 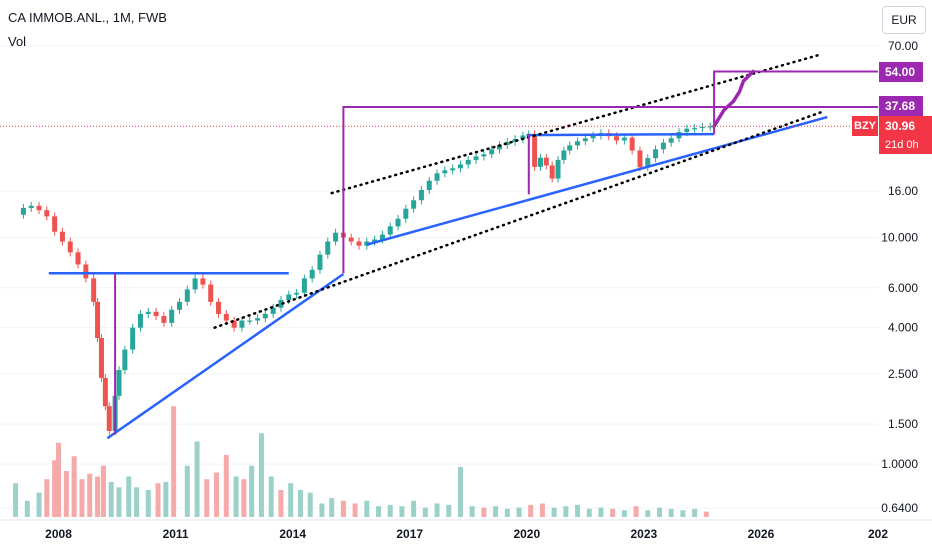 I want to click on channel-line, so click(x=575, y=124).